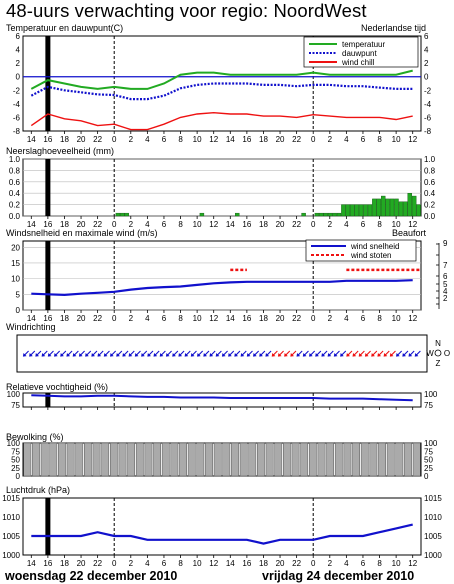 The image size is (454, 584). What do you see at coordinates (60, 151) in the screenshot?
I see `panel-title-1: Neerslaghoeveelheid (mm)` at bounding box center [60, 151].